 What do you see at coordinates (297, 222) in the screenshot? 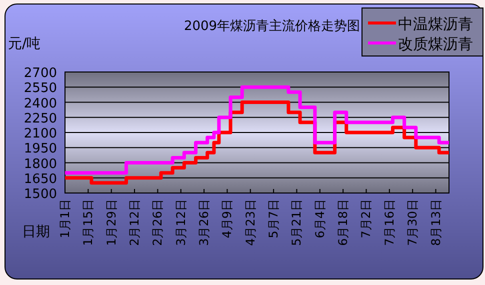
I see `x-tick-label: 5月21日` at bounding box center [297, 222].